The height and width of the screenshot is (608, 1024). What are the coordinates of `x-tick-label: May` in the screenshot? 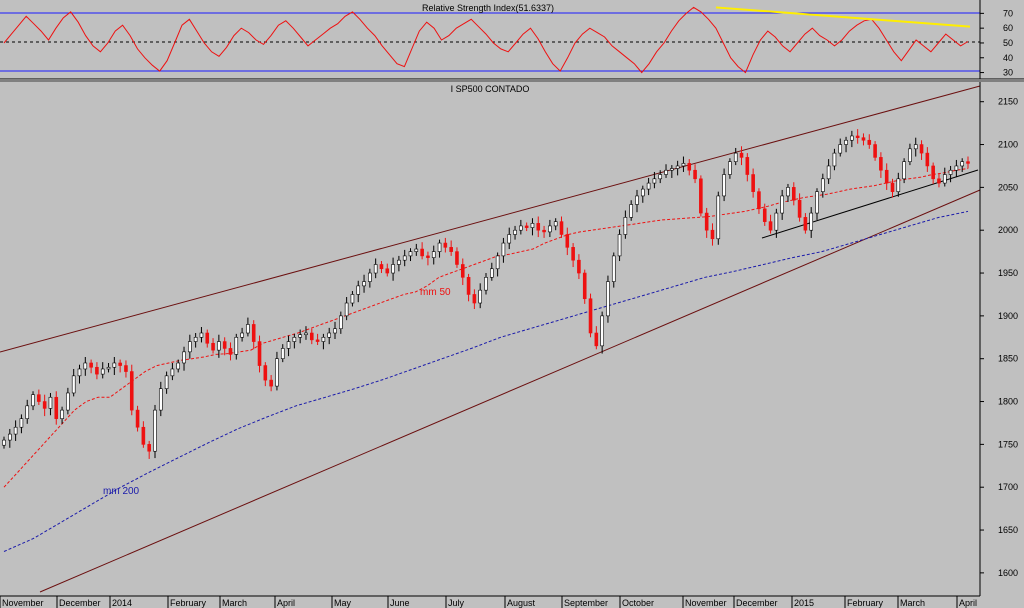 It's located at (343, 603).